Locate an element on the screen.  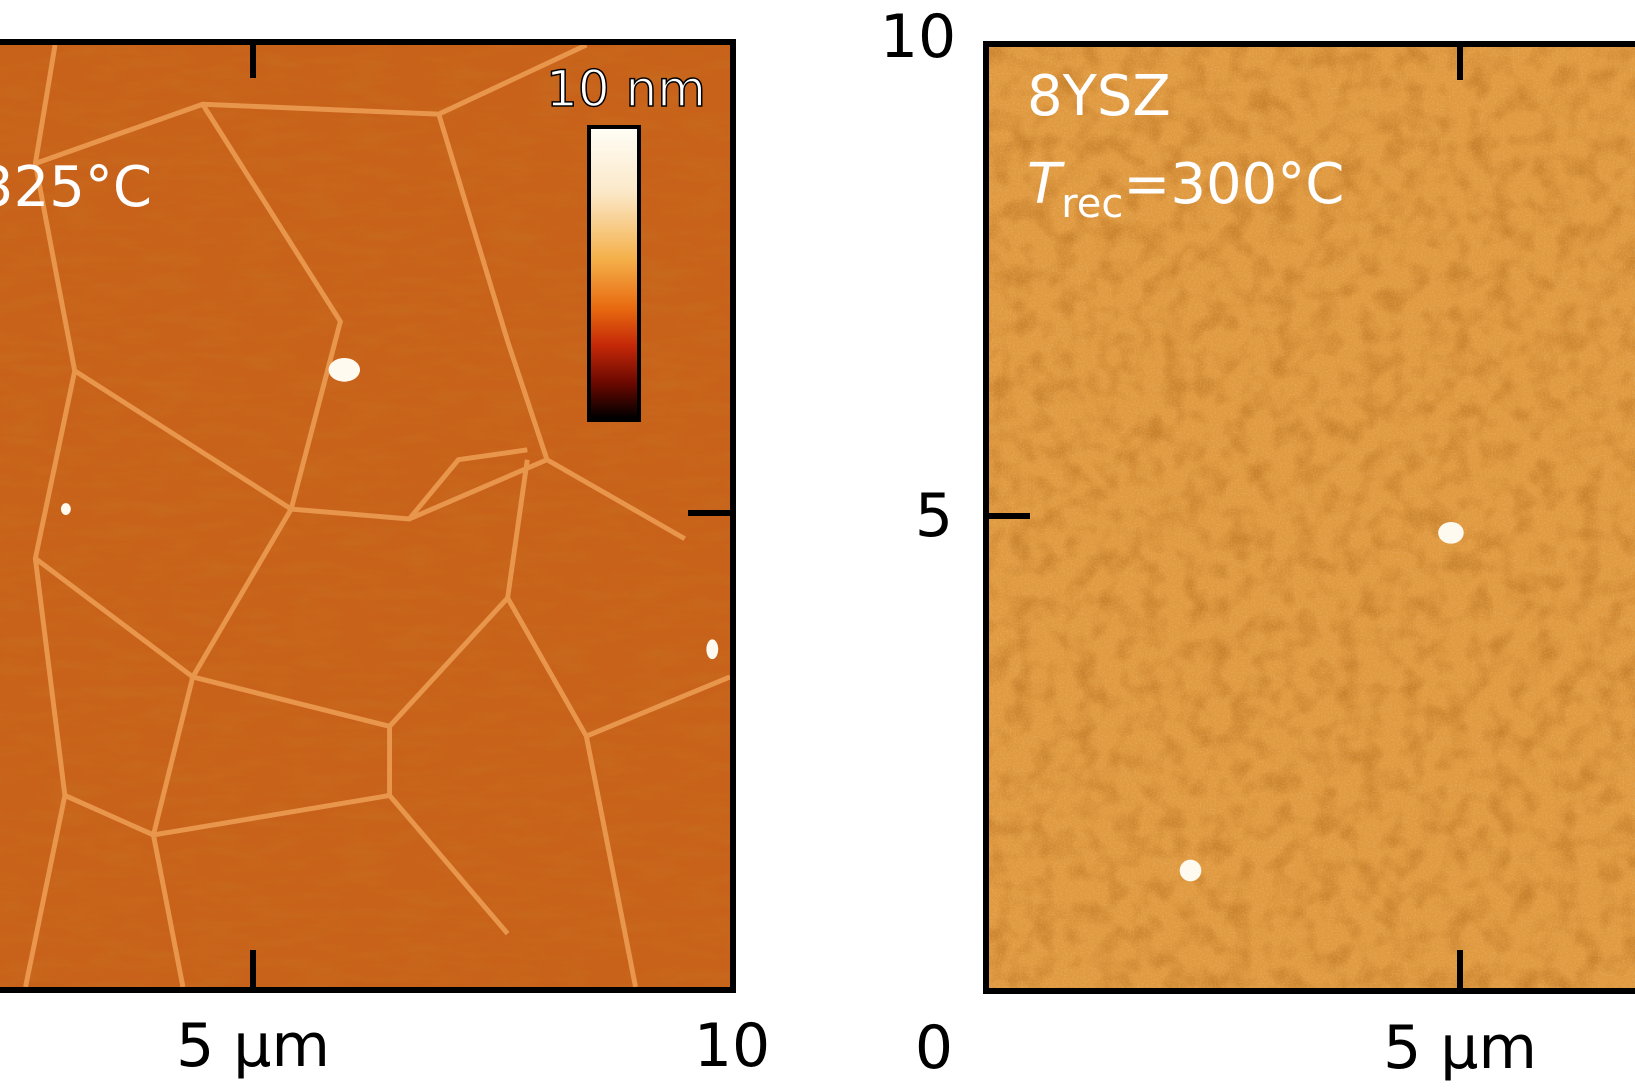
right-left-tick is located at coordinates (1008, 516).